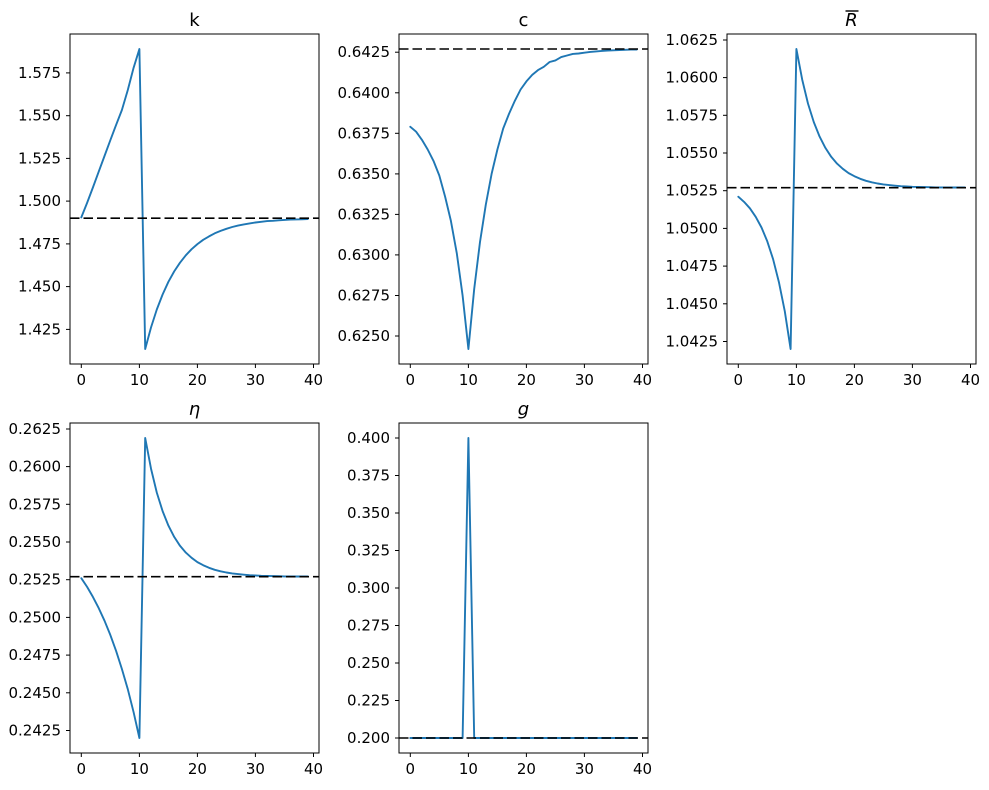  Describe the element at coordinates (692, 266) in the screenshot. I see `y-tick-label: 1.0475` at that location.